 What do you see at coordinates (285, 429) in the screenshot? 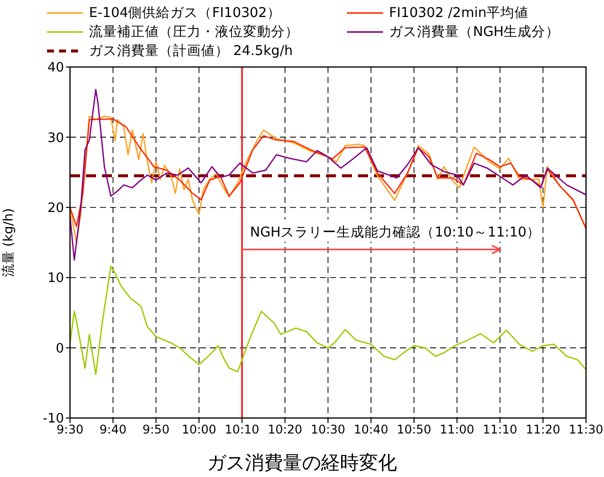
I see `x-tick-label: 10:20` at bounding box center [285, 429].